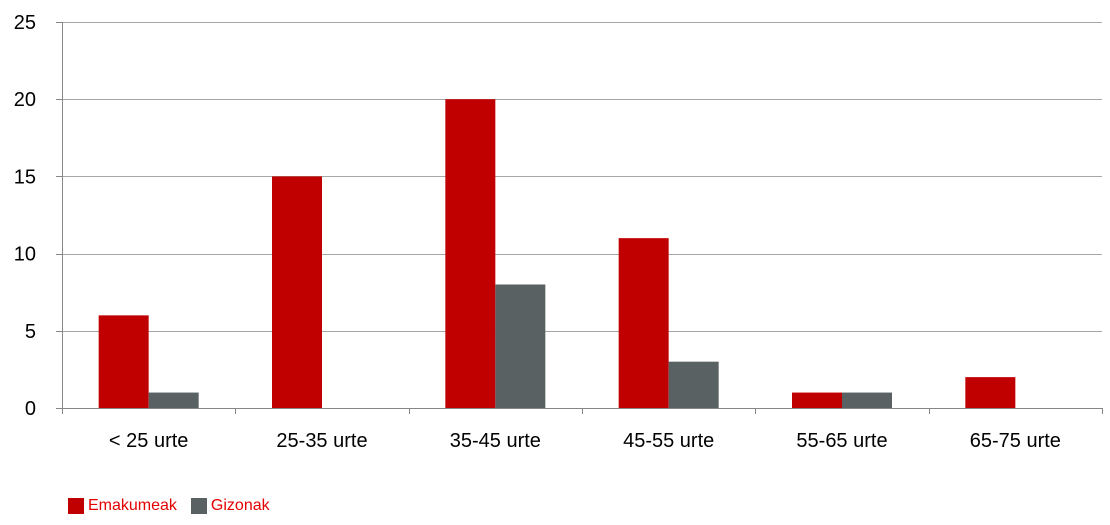 Image resolution: width=1110 pixels, height=525 pixels. What do you see at coordinates (25, 255) in the screenshot?
I see `y-tick-label: 10` at bounding box center [25, 255].